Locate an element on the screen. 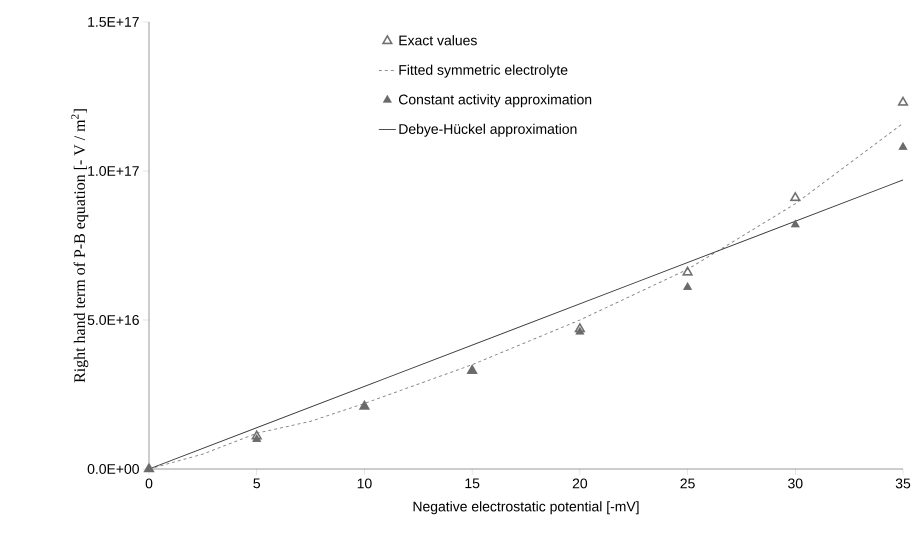  legend-label: Exact values is located at coordinates (438, 40).